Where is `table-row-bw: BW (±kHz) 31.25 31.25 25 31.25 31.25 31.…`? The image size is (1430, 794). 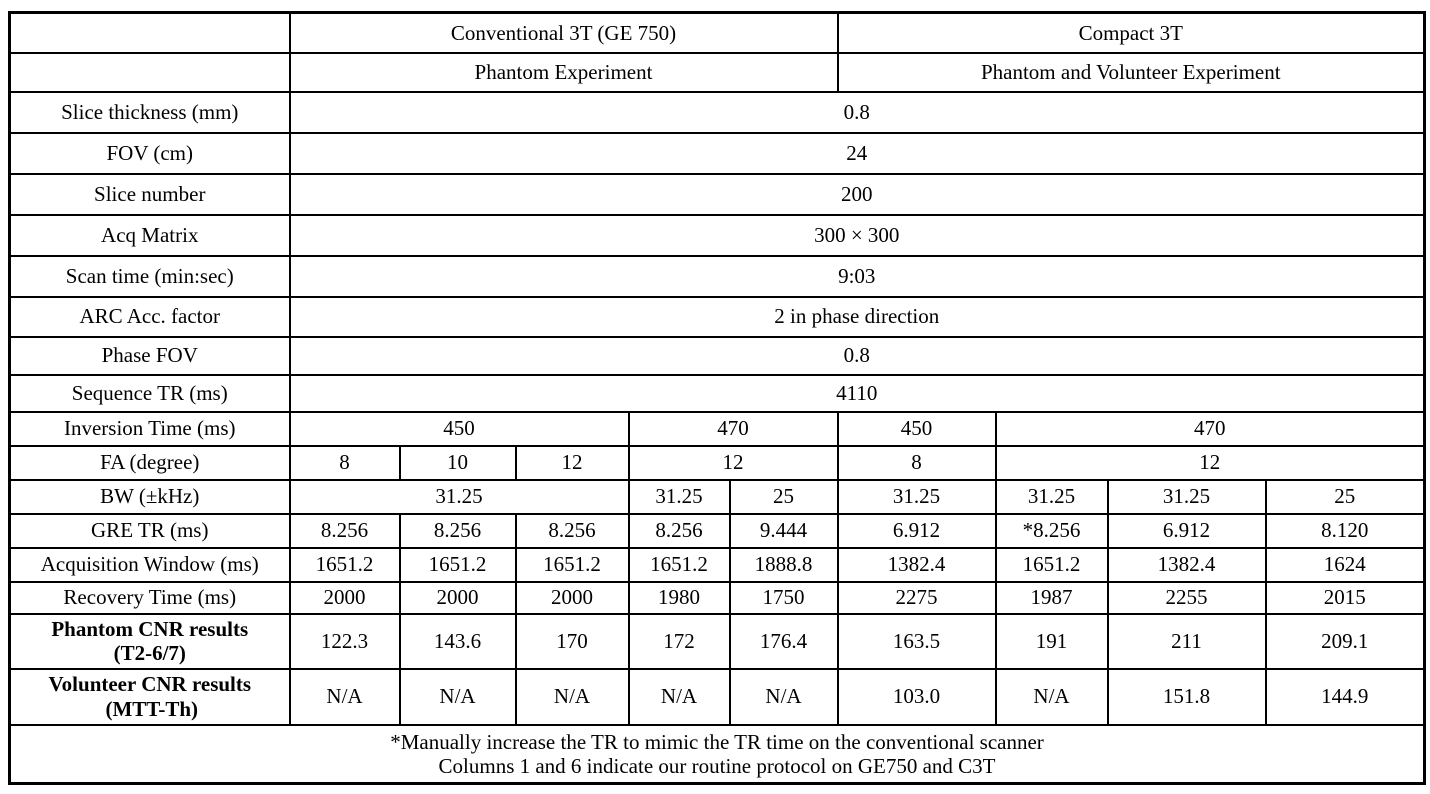
table-row-bw: BW (±kHz) 31.25 31.25 25 31.25 31.25 31.… is located at coordinates (717, 496).